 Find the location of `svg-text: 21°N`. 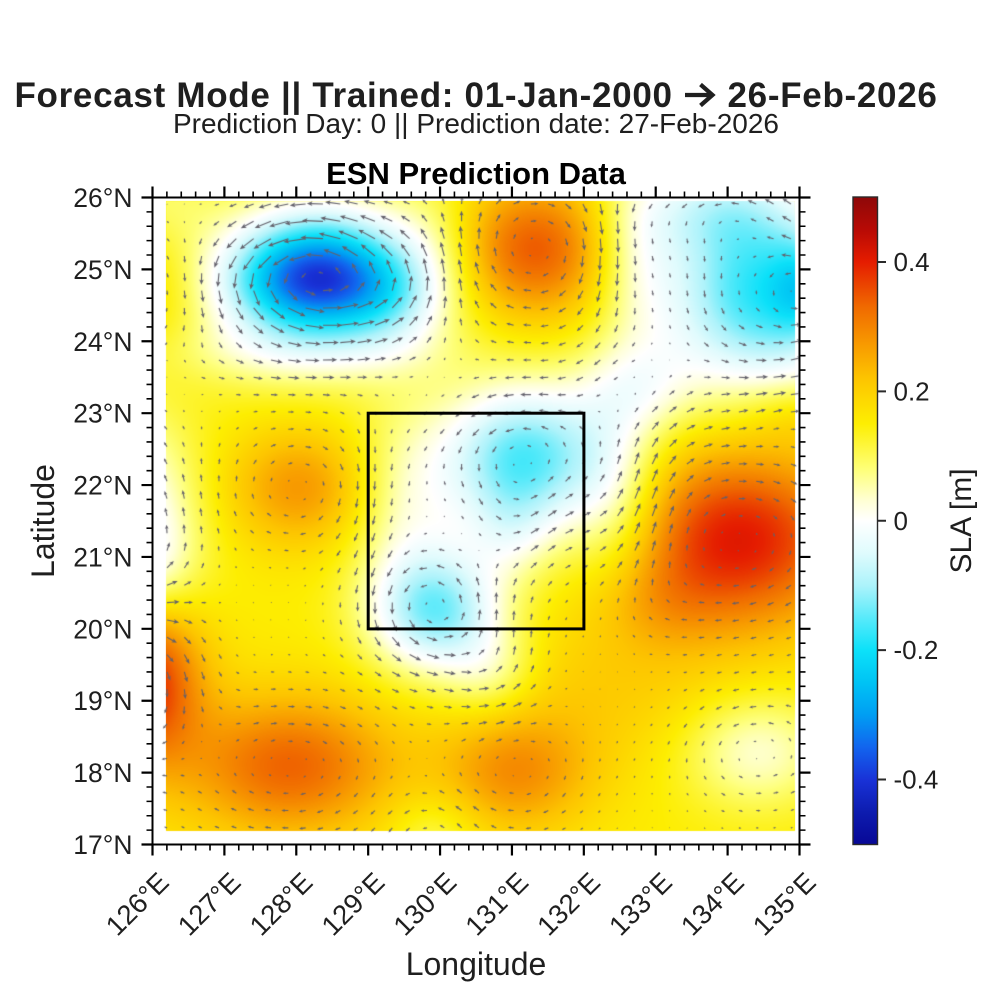

svg-text: 21°N is located at coordinates (102, 557).